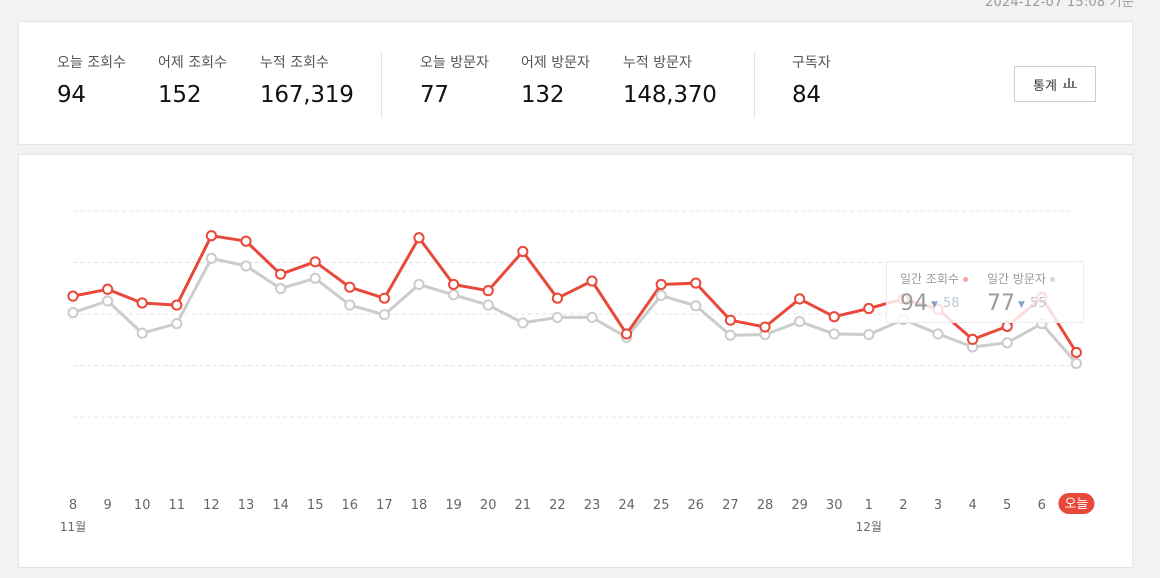  I want to click on stat-value: 167,319, so click(307, 95).